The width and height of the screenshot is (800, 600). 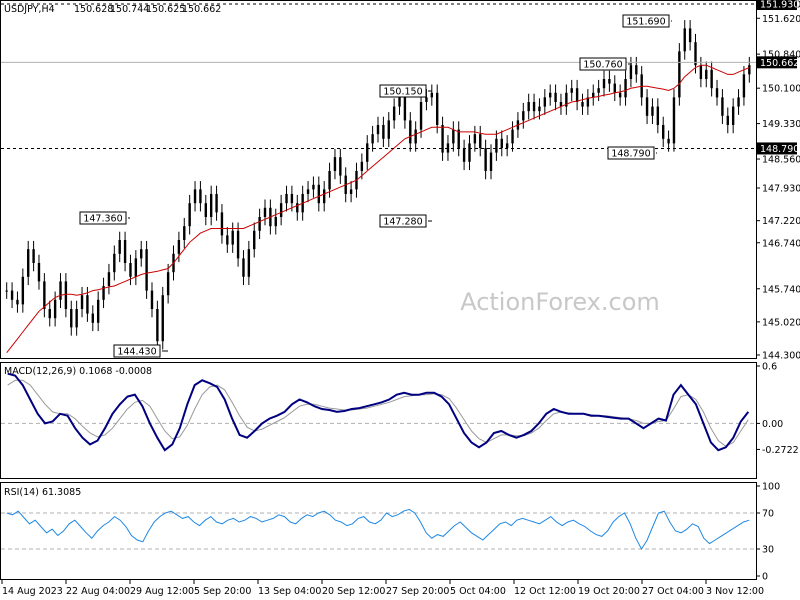 I want to click on annotation-label: 148.790, so click(x=630, y=154).